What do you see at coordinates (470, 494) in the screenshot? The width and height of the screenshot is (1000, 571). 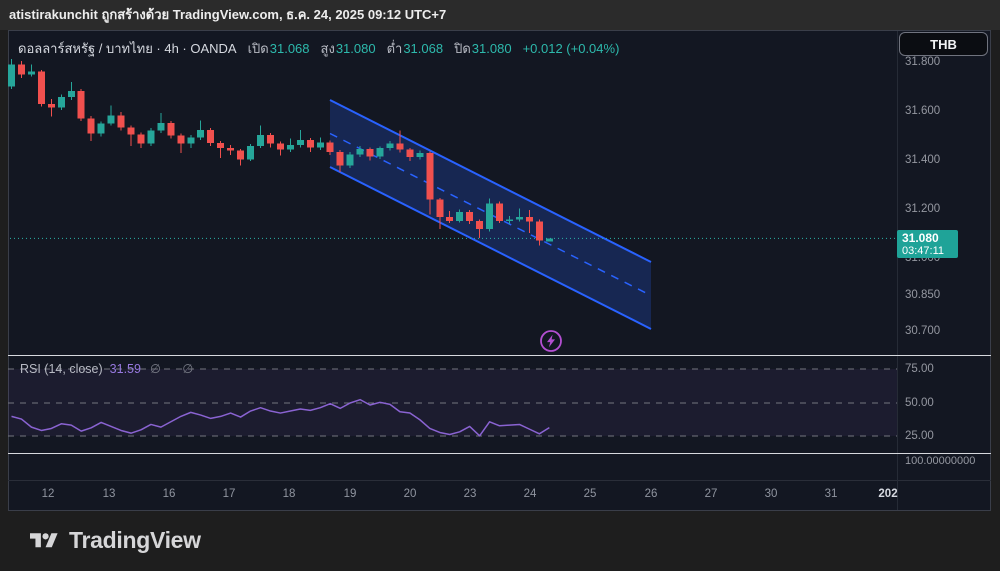 I see `time-axis-label: 23` at bounding box center [470, 494].